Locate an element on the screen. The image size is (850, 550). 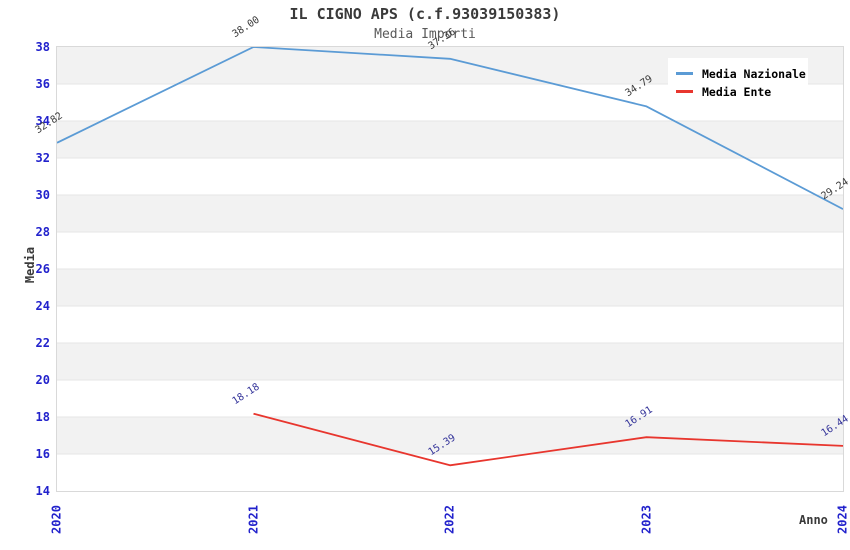
chart-title: IL CIGNO APS (c.f.93039150383) is located at coordinates (425, 14).